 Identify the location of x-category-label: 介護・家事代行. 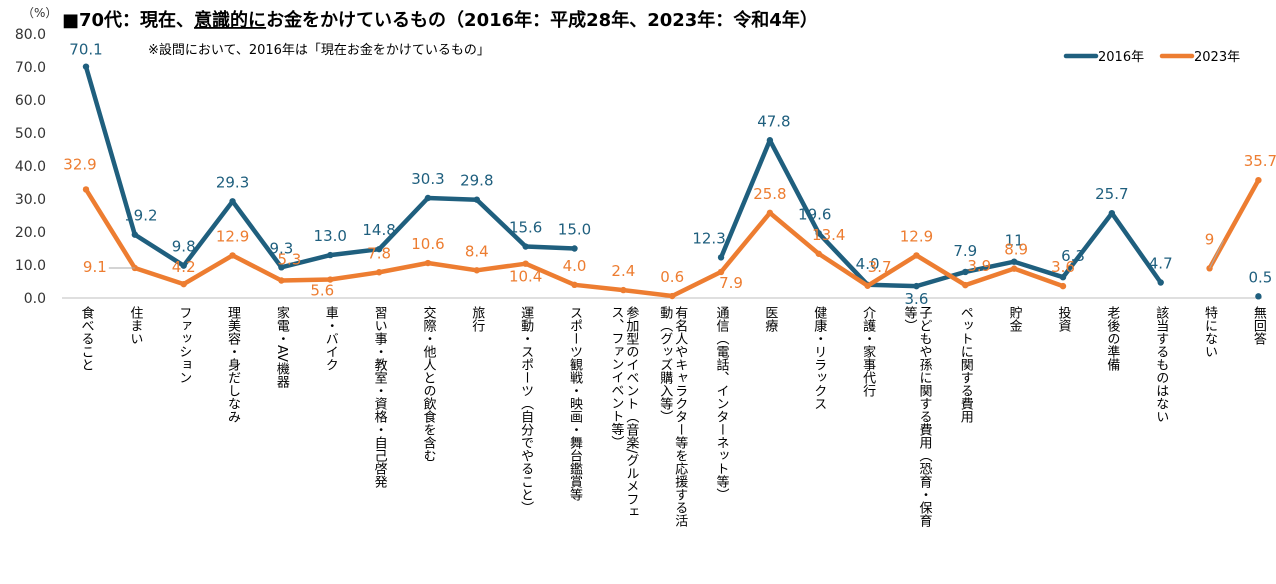
(868, 352).